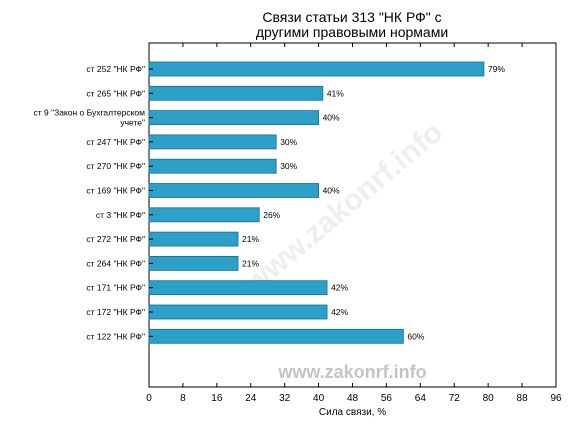 The image size is (576, 432). What do you see at coordinates (489, 398) in the screenshot?
I see `x-tick-label: 80` at bounding box center [489, 398].